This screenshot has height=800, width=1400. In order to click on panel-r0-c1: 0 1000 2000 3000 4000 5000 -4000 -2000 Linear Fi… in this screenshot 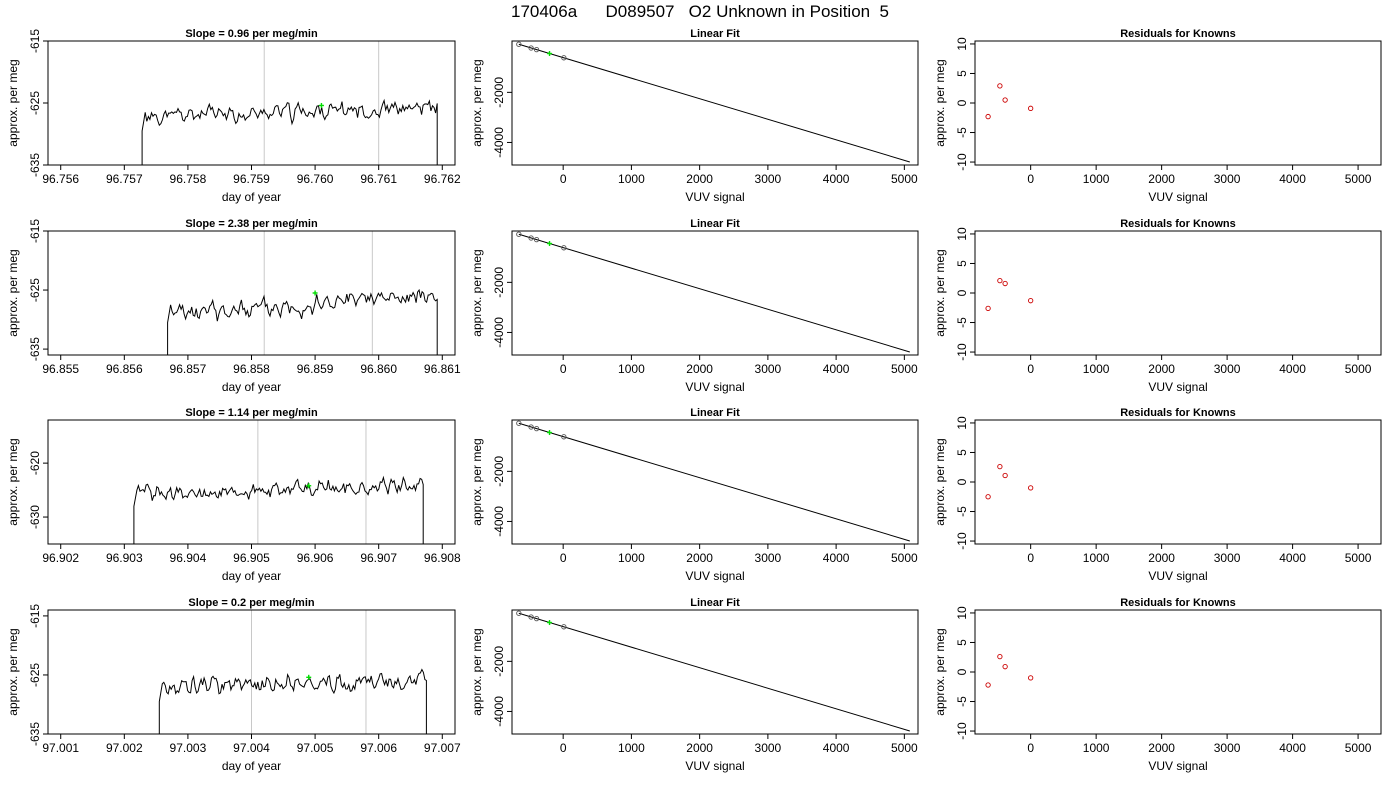, I will do `click(694, 116)`.